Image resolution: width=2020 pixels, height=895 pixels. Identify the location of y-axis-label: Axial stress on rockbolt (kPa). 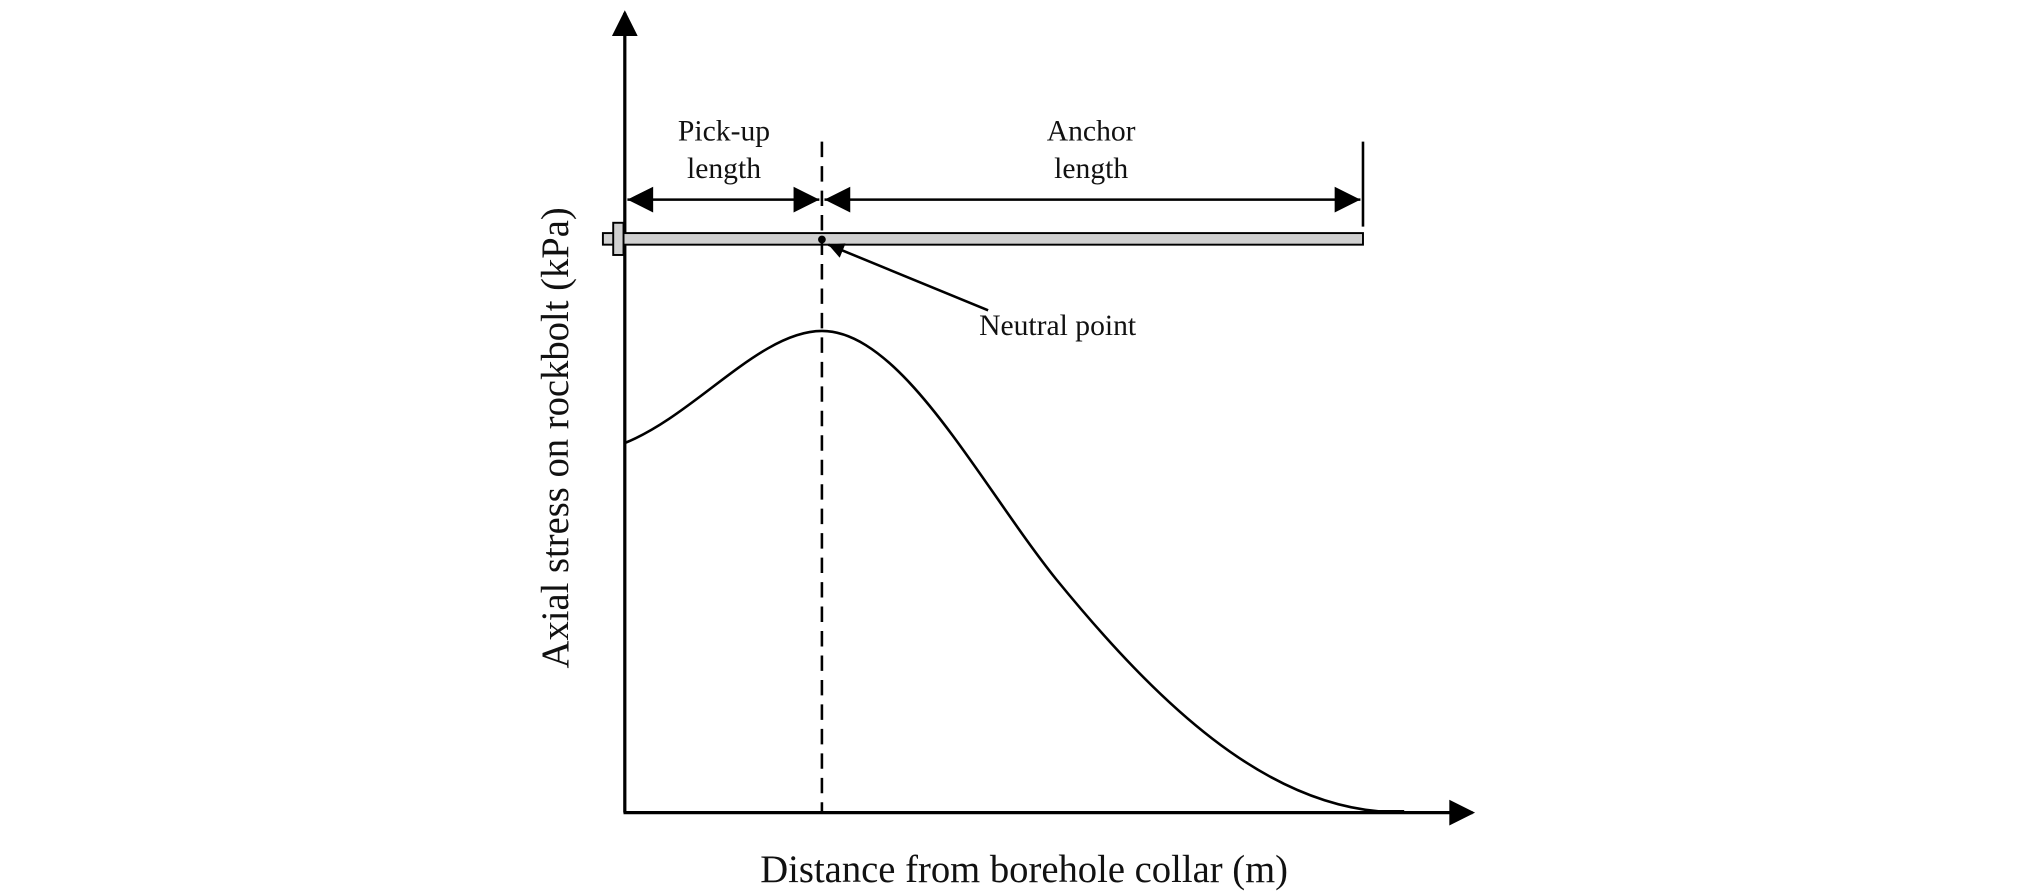
(556, 437).